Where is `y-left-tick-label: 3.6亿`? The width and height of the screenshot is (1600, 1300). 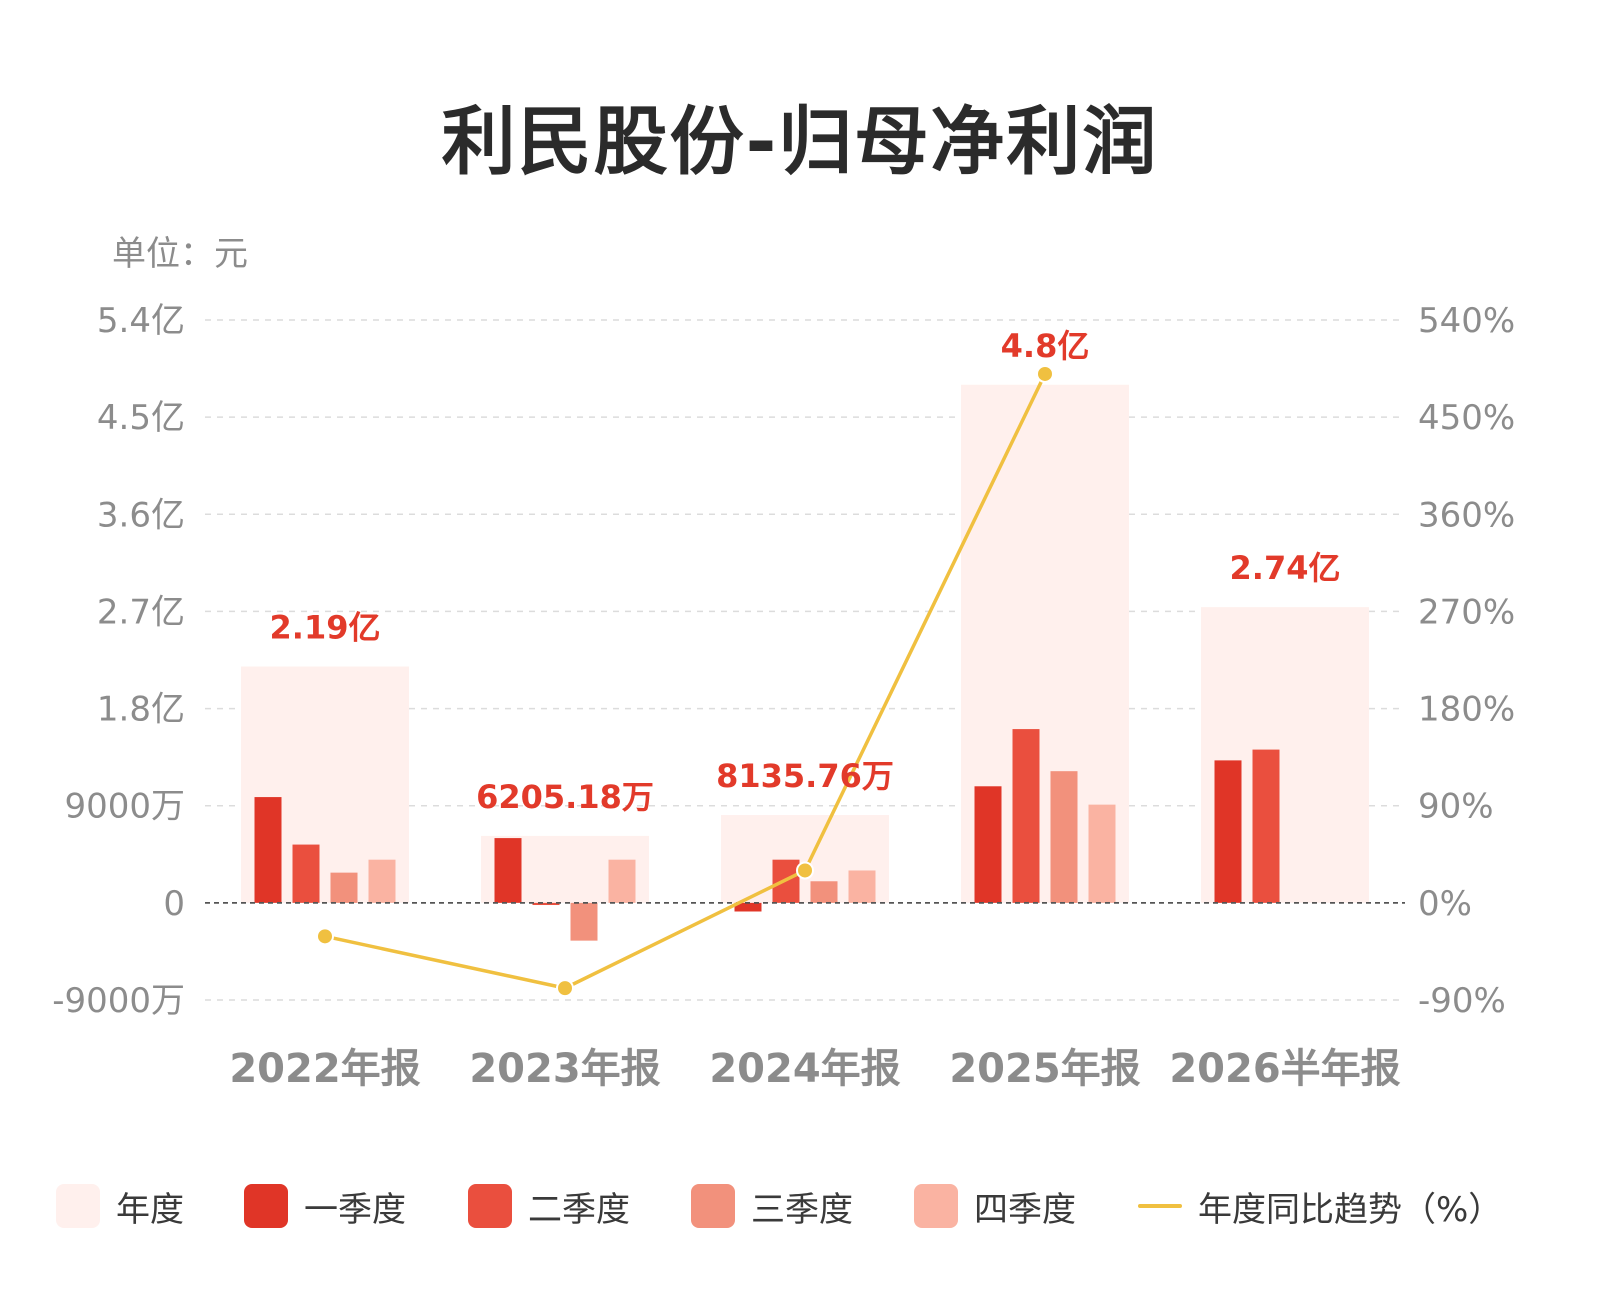 y-left-tick-label: 3.6亿 is located at coordinates (141, 515).